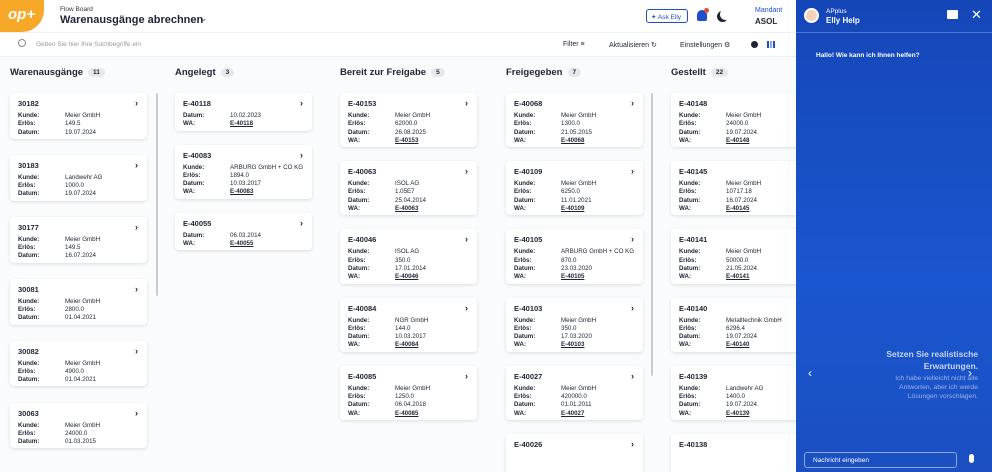 The image size is (992, 472). What do you see at coordinates (880, 460) in the screenshot?
I see `message-input: Nachricht eingeben` at bounding box center [880, 460].